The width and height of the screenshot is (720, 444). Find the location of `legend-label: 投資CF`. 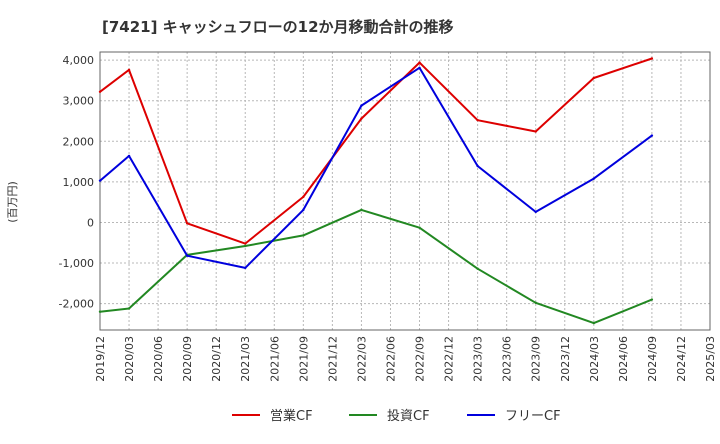

legend-label: 投資CF is located at coordinates (408, 416).